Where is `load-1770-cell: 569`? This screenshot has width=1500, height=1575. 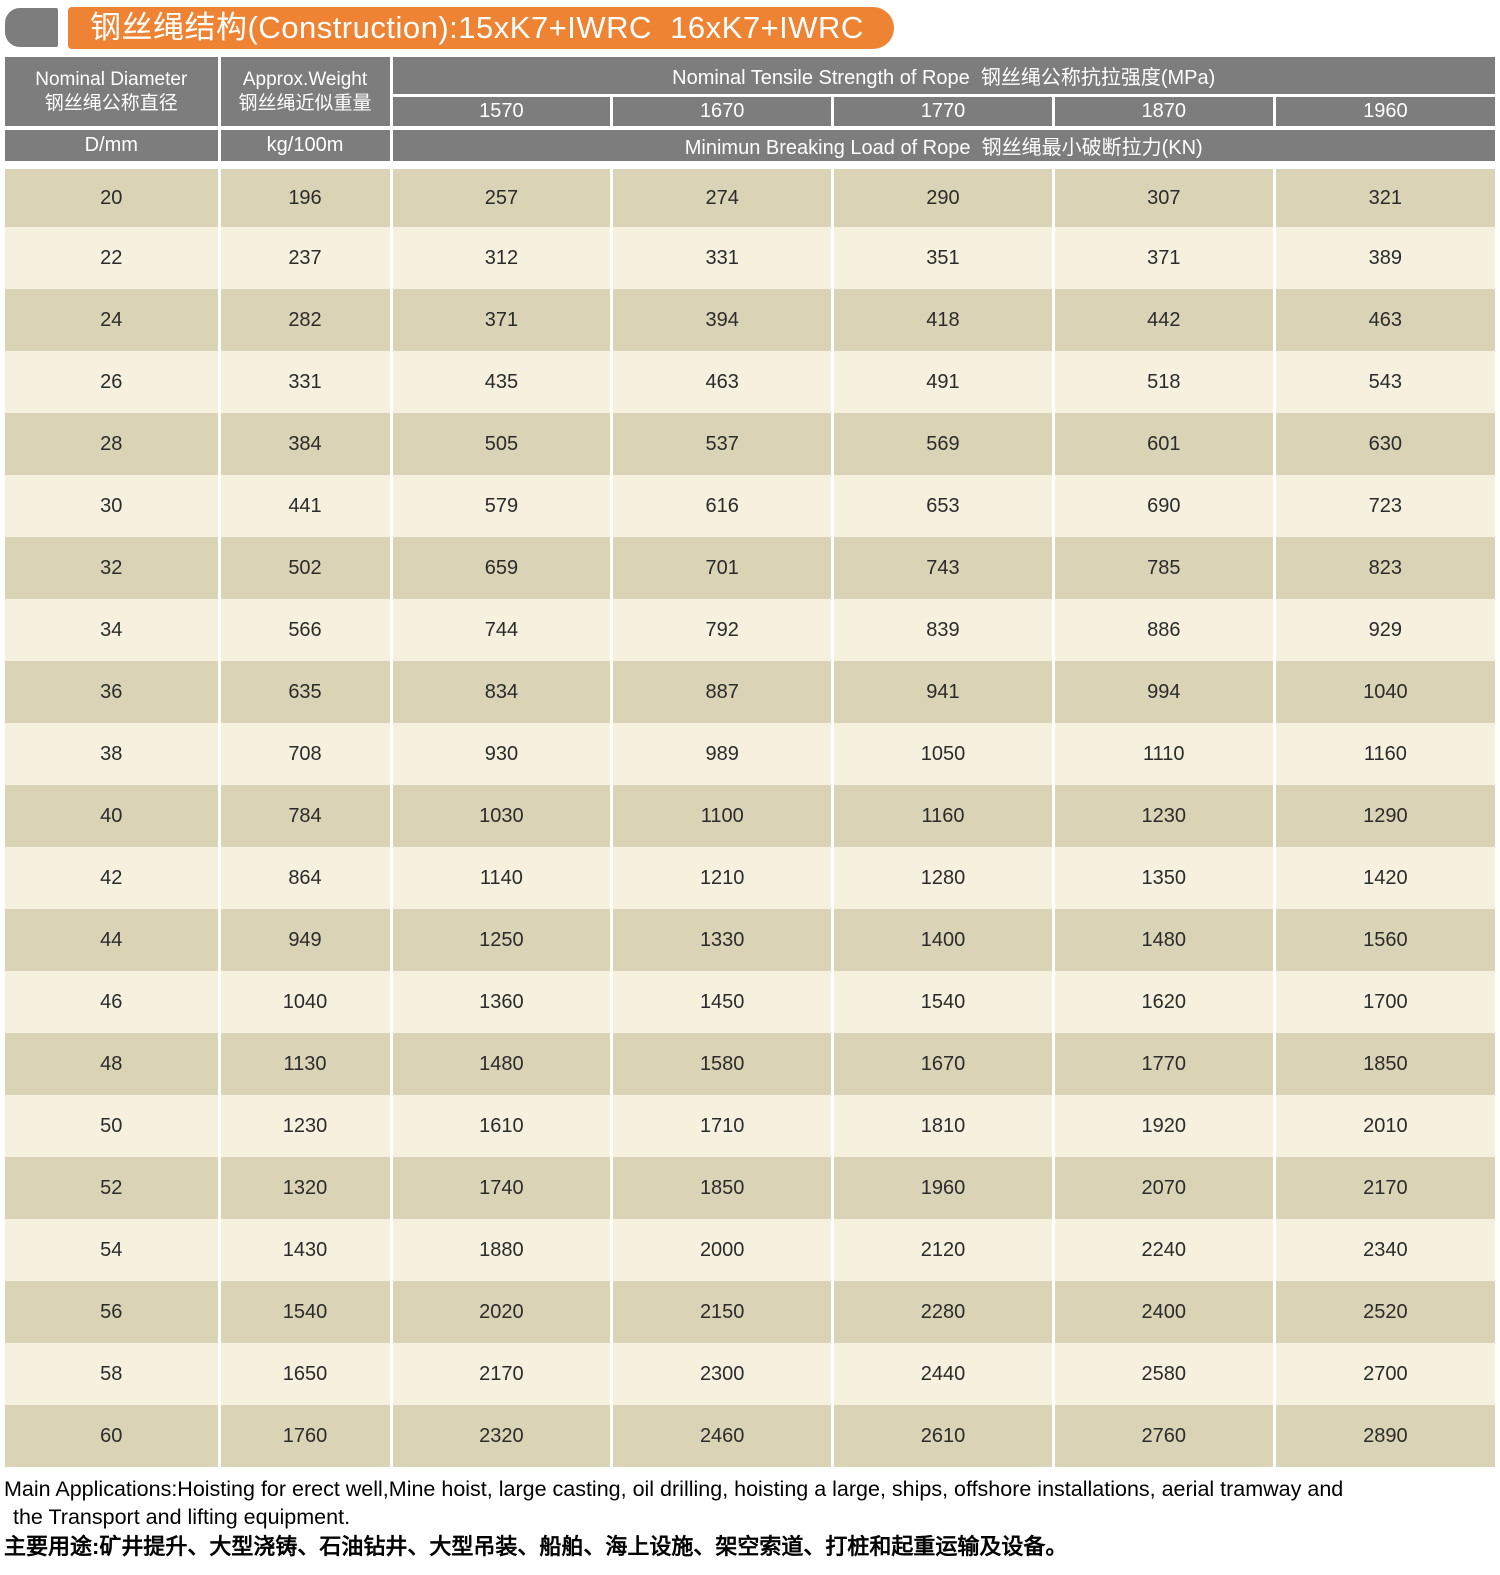
load-1770-cell: 569 is located at coordinates (943, 444).